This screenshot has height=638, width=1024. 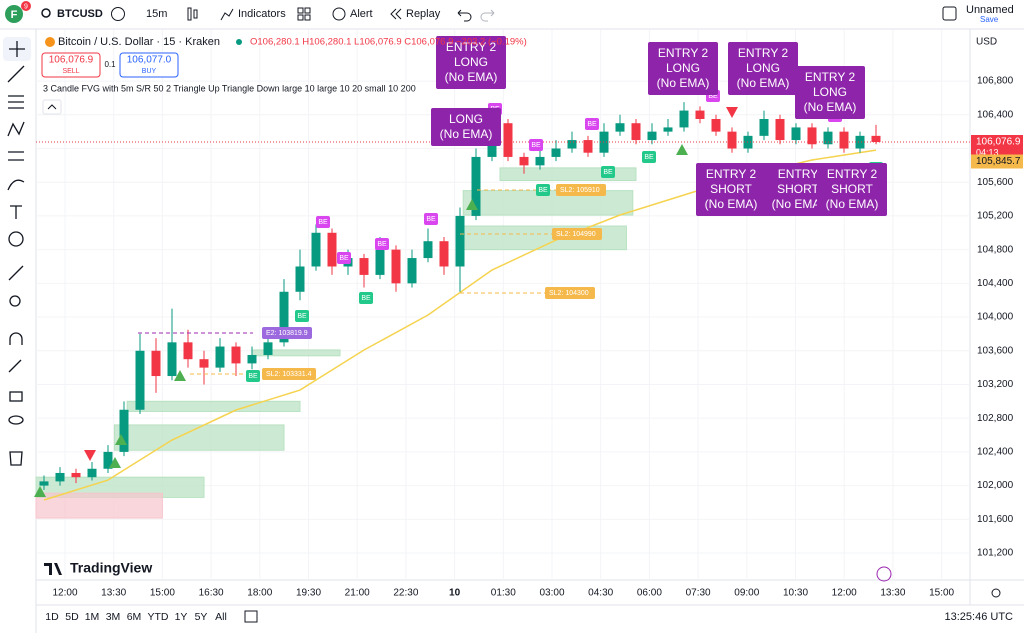 I want to click on range-button: 1D, so click(x=52, y=617).